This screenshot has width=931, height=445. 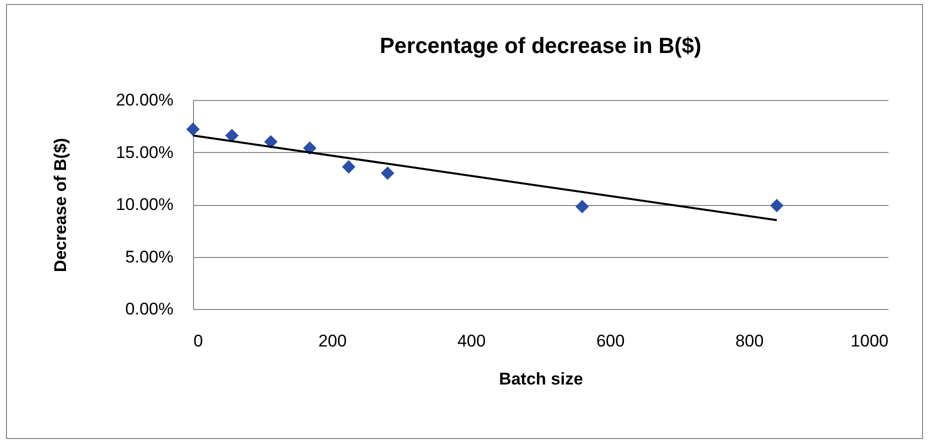 I want to click on x-tick-label: 200, so click(x=332, y=341).